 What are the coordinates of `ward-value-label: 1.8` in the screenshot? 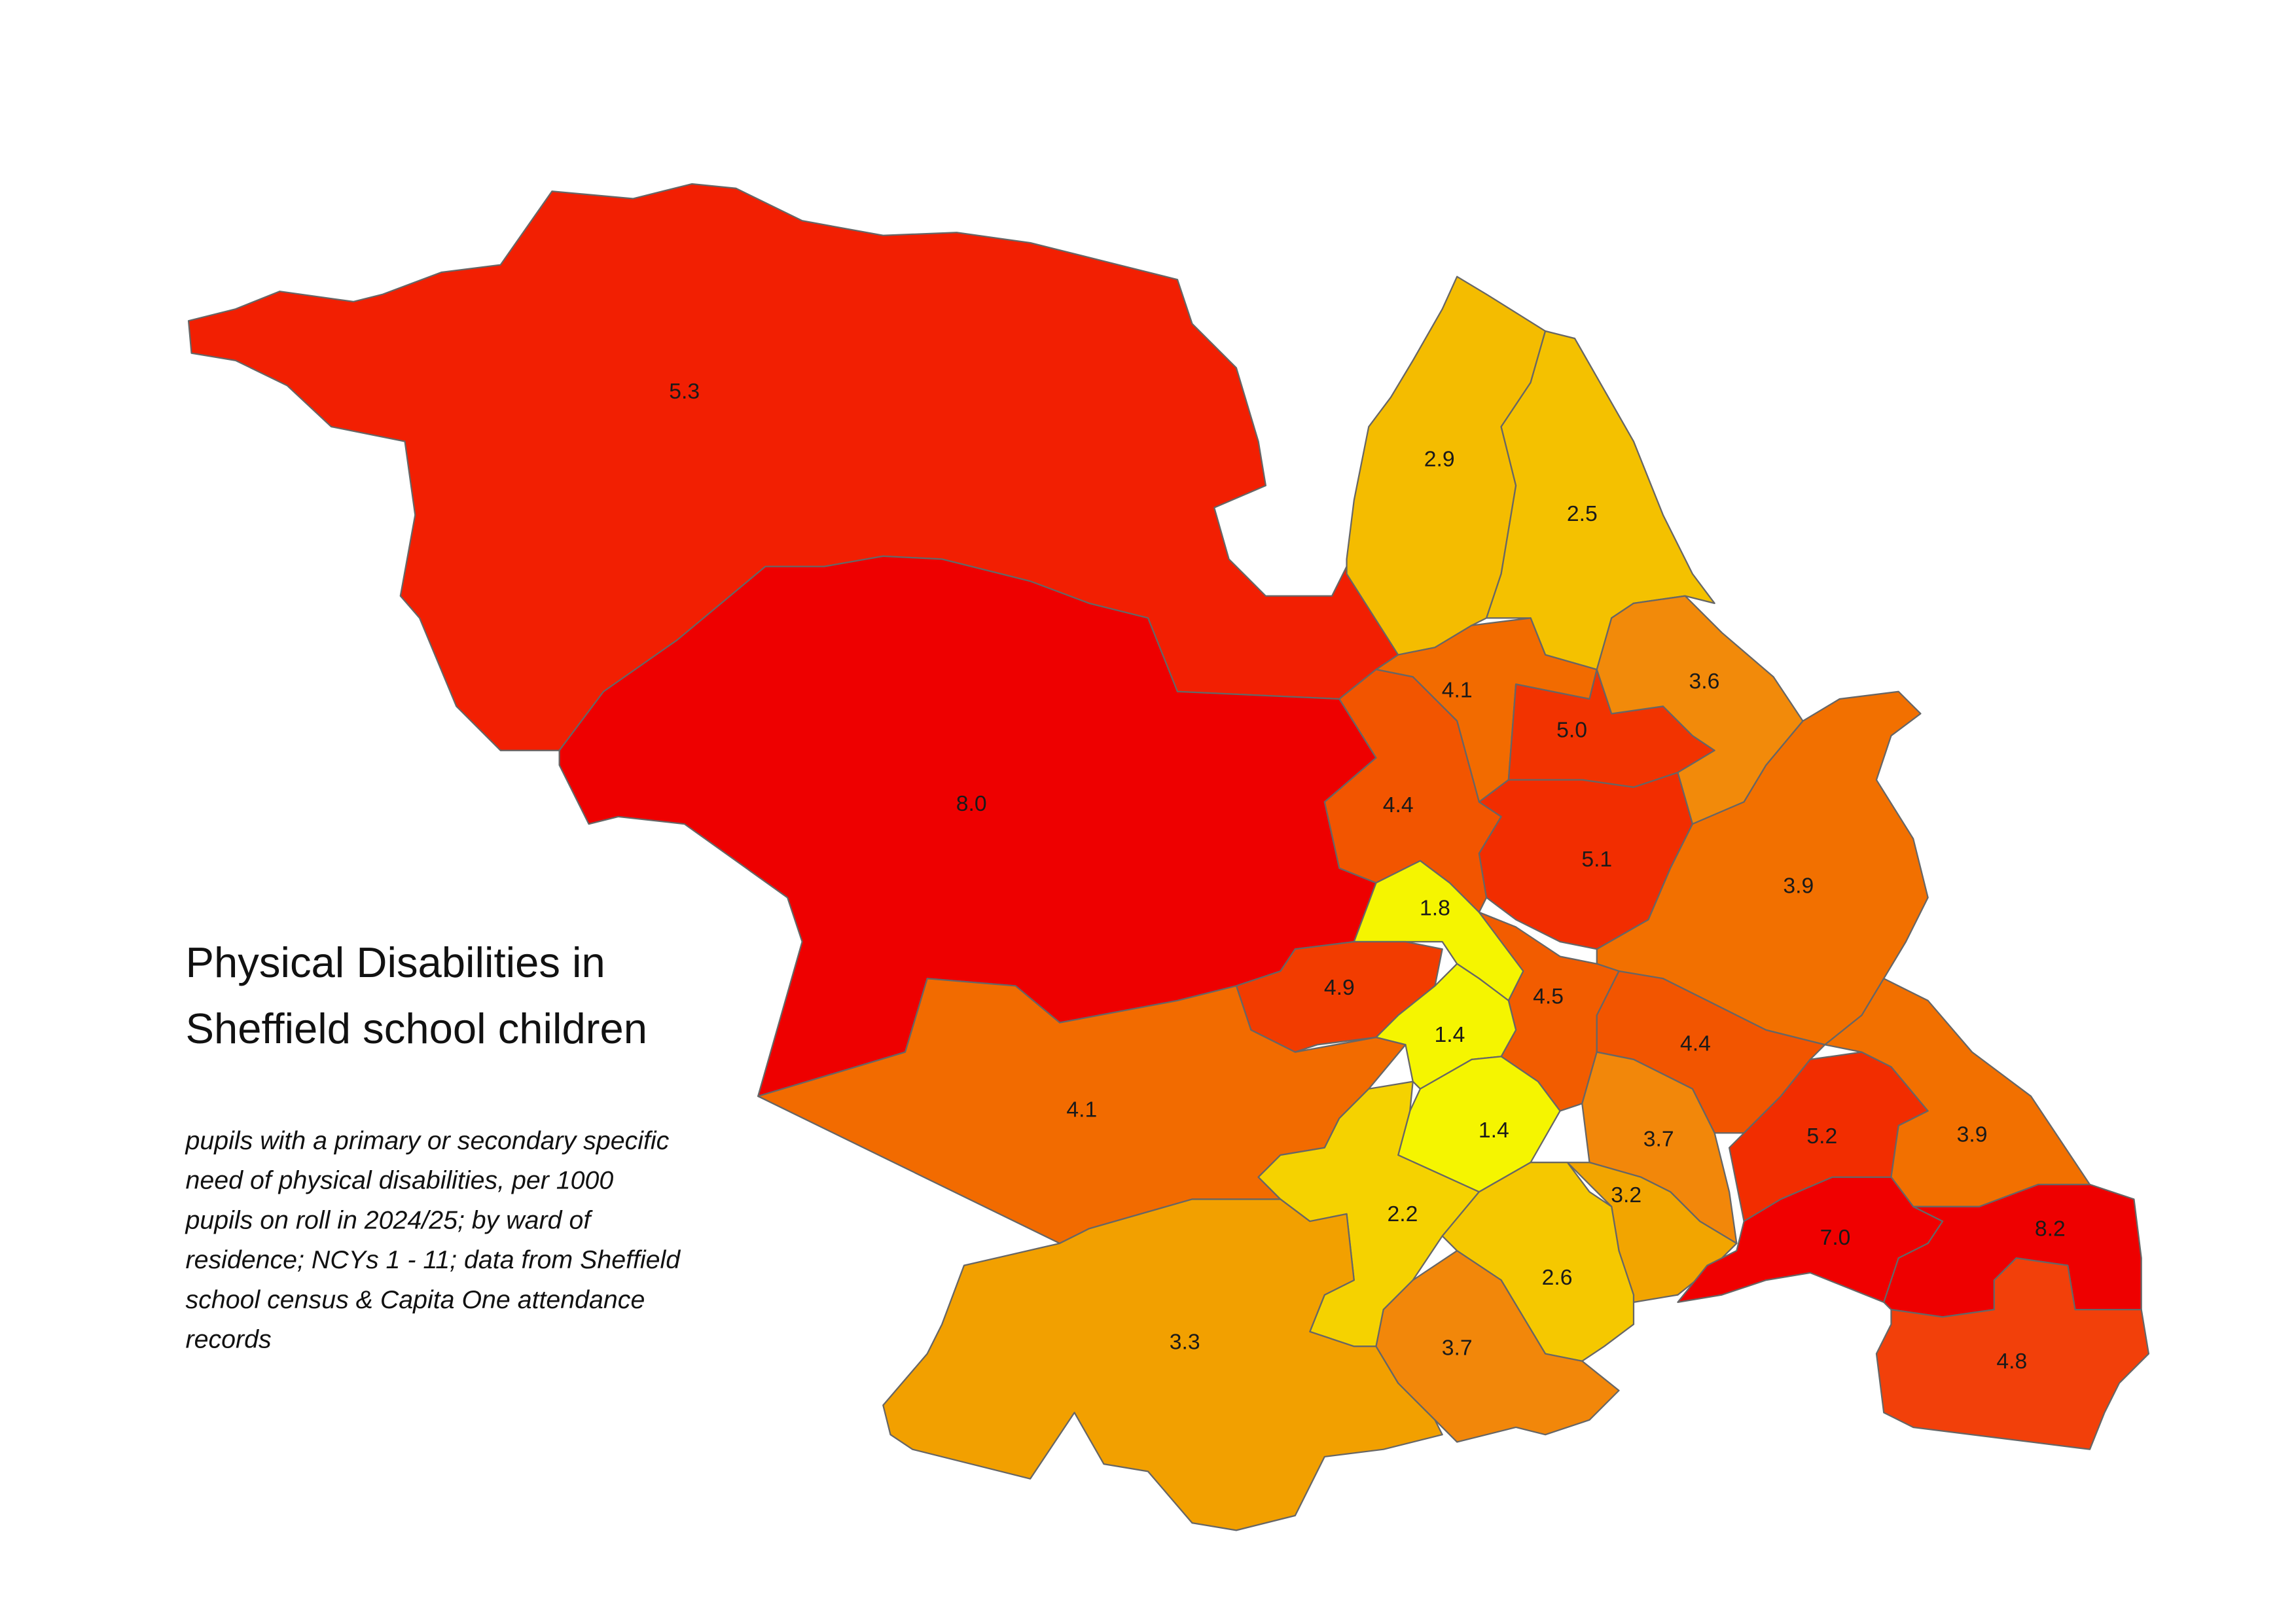 It's located at (1435, 908).